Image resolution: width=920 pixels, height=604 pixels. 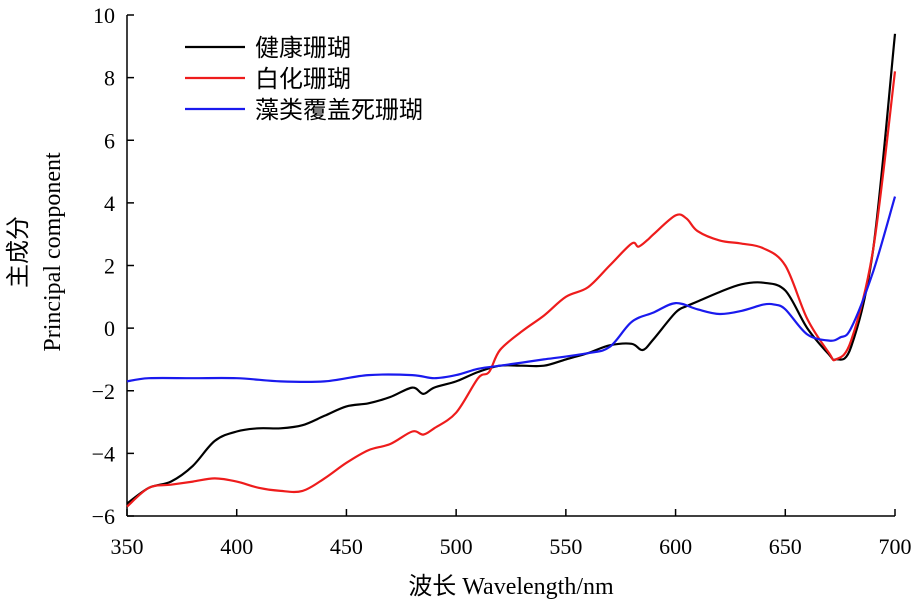 What do you see at coordinates (109, 78) in the screenshot?
I see `y-tick-label: 8` at bounding box center [109, 78].